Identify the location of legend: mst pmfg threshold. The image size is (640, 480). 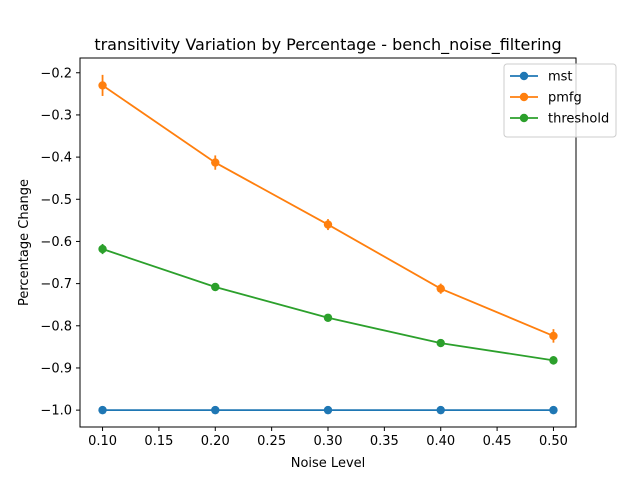
(560, 100).